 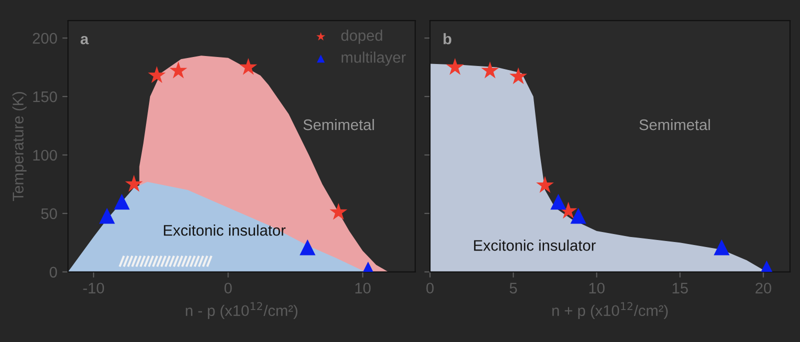 What do you see at coordinates (84, 40) in the screenshot?
I see `annotation: a` at bounding box center [84, 40].